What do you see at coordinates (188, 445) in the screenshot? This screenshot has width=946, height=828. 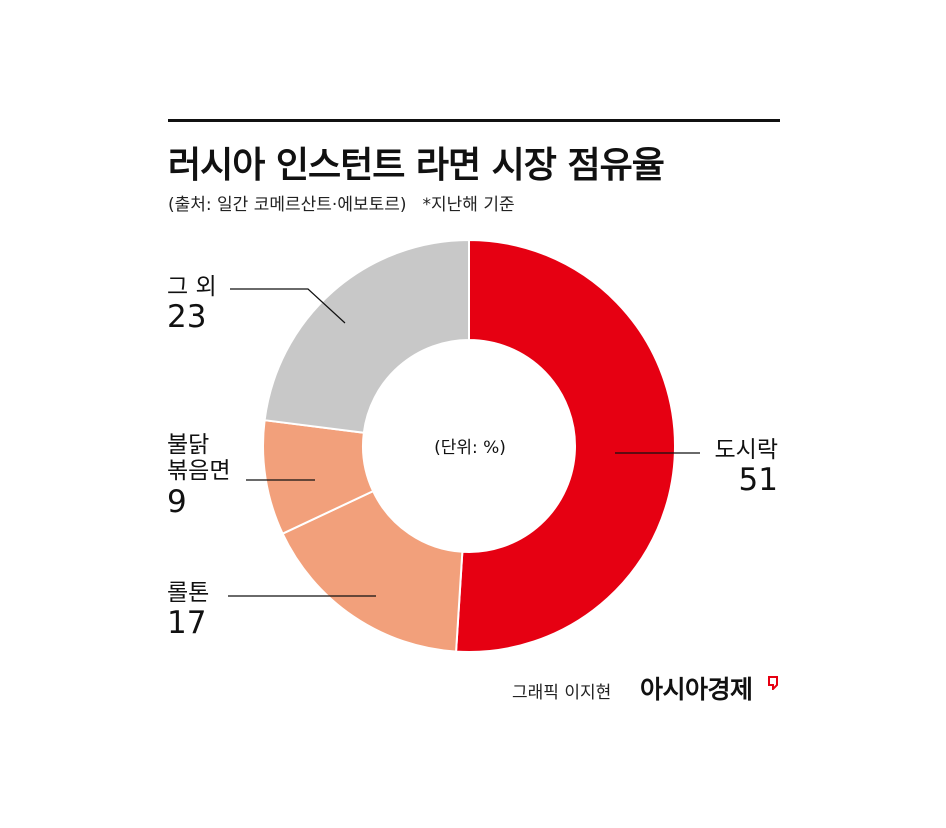 I see `label-buldak-name-1: 불닭` at bounding box center [188, 445].